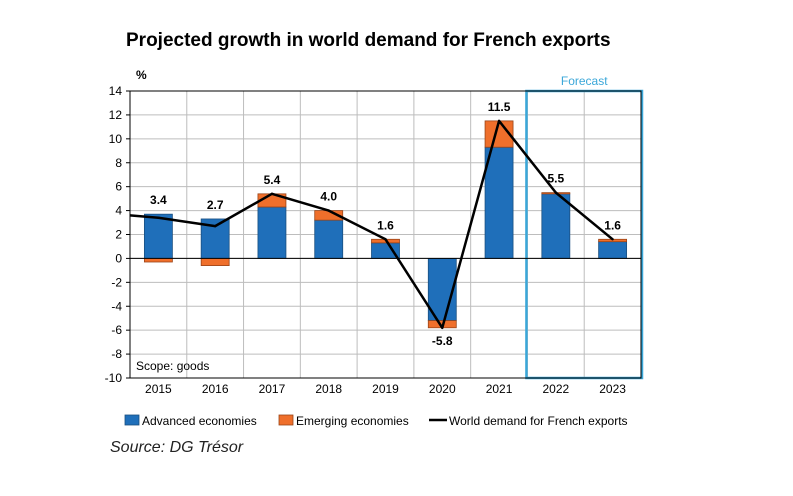 This screenshot has width=793, height=496. Describe the element at coordinates (555, 389) in the screenshot. I see `x-tick-label-2022: 2022` at that location.